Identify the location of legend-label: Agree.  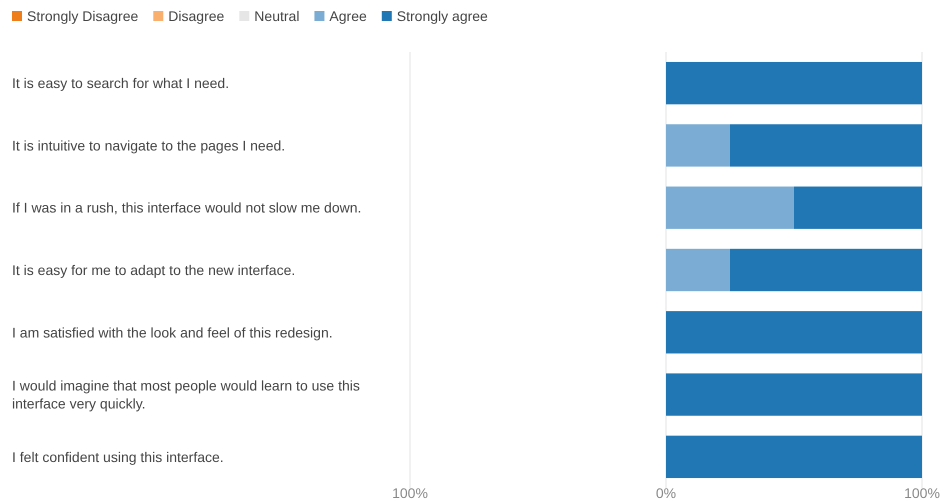
(348, 16).